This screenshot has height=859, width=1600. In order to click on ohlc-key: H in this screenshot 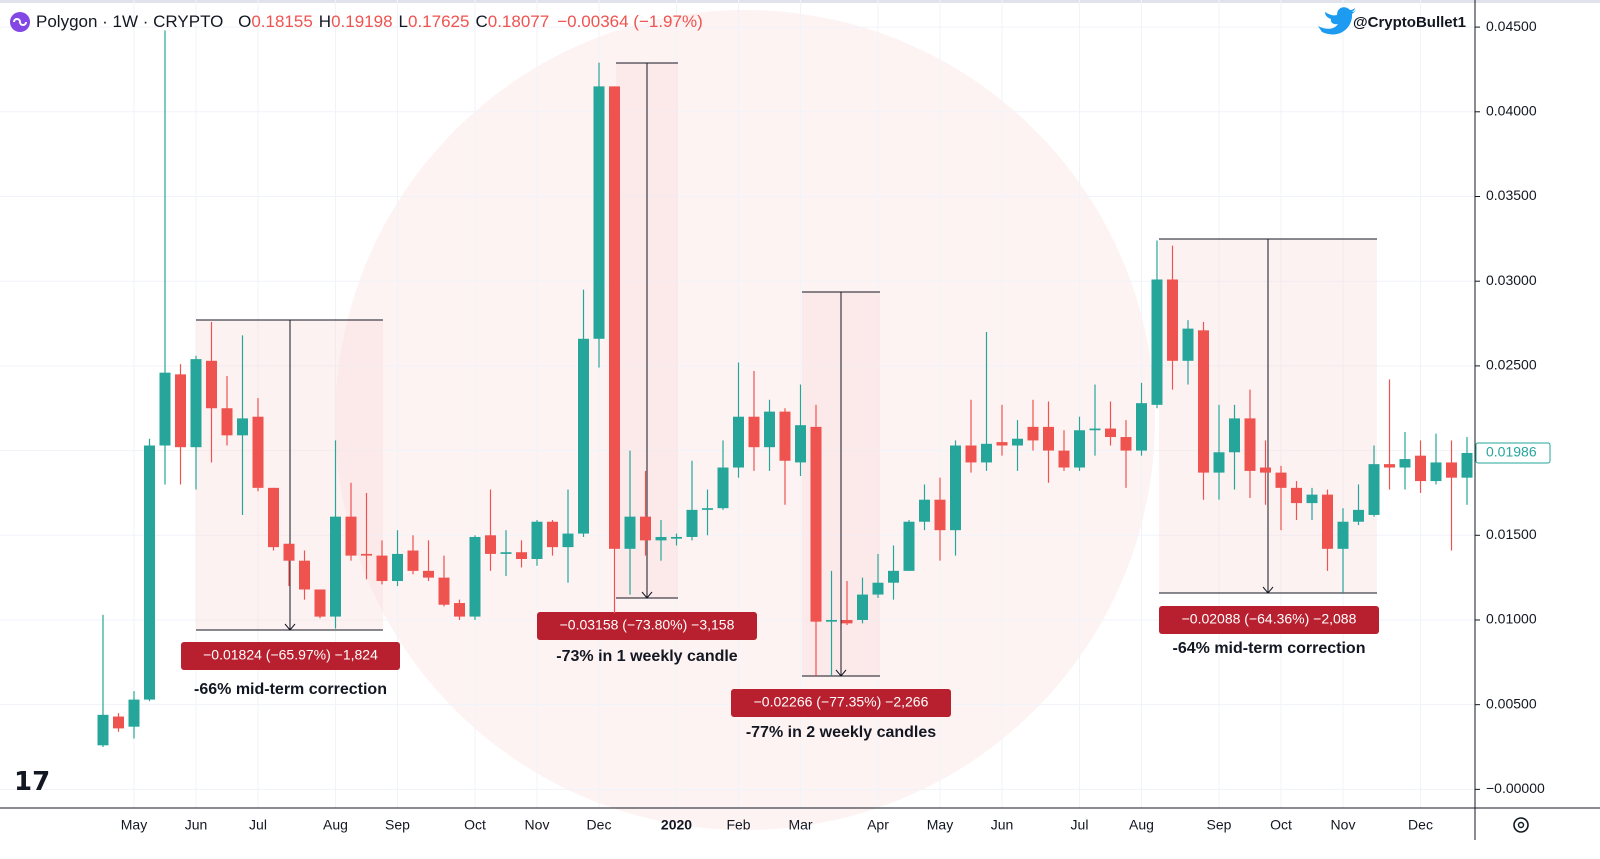, I will do `click(325, 21)`.